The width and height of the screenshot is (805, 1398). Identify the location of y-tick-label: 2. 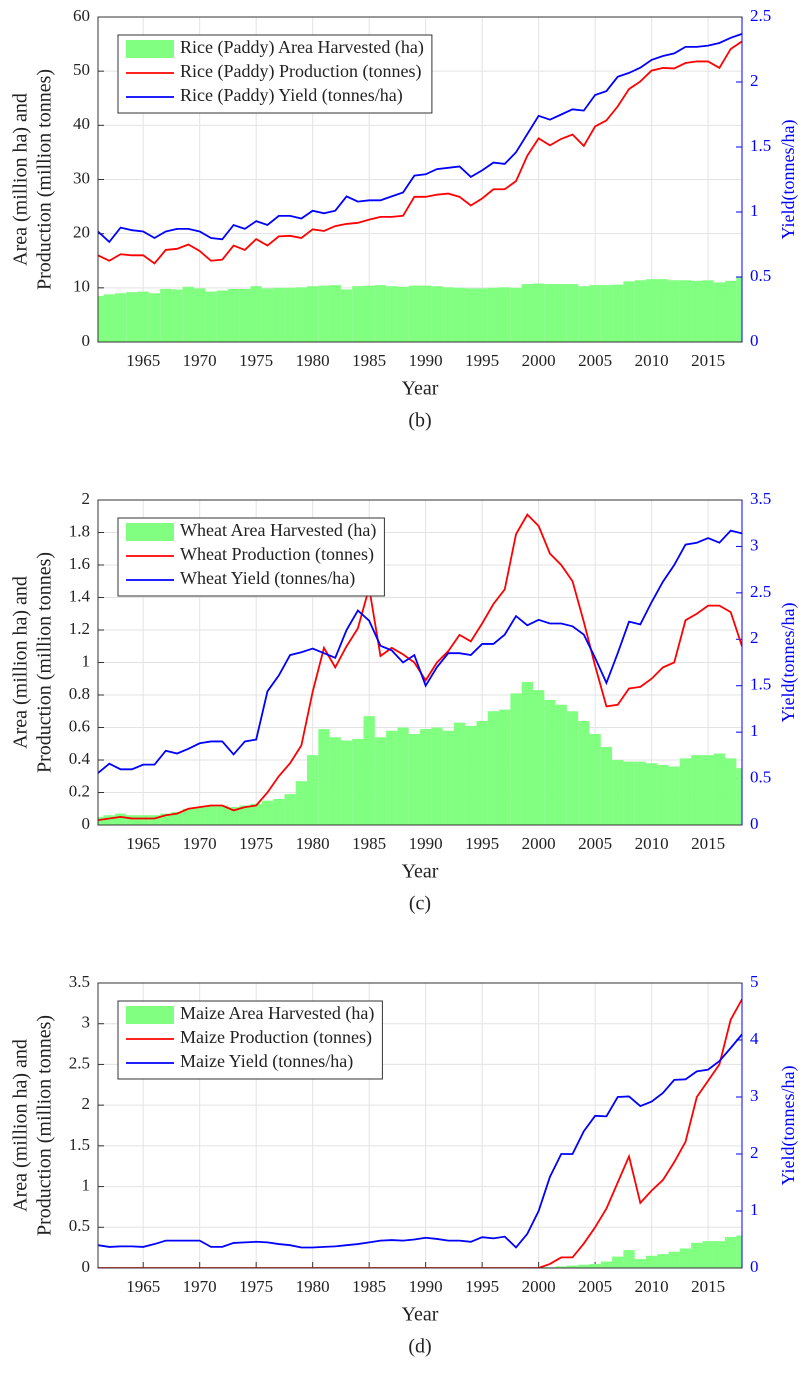
(86, 498).